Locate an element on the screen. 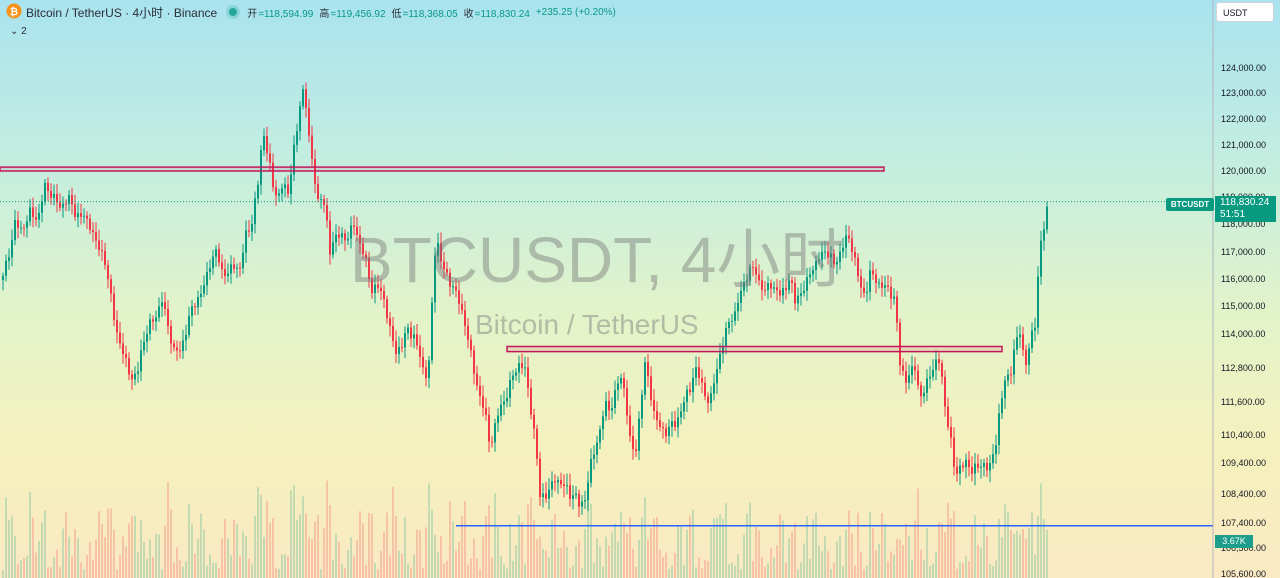  volume-bars is located at coordinates (525, 529).